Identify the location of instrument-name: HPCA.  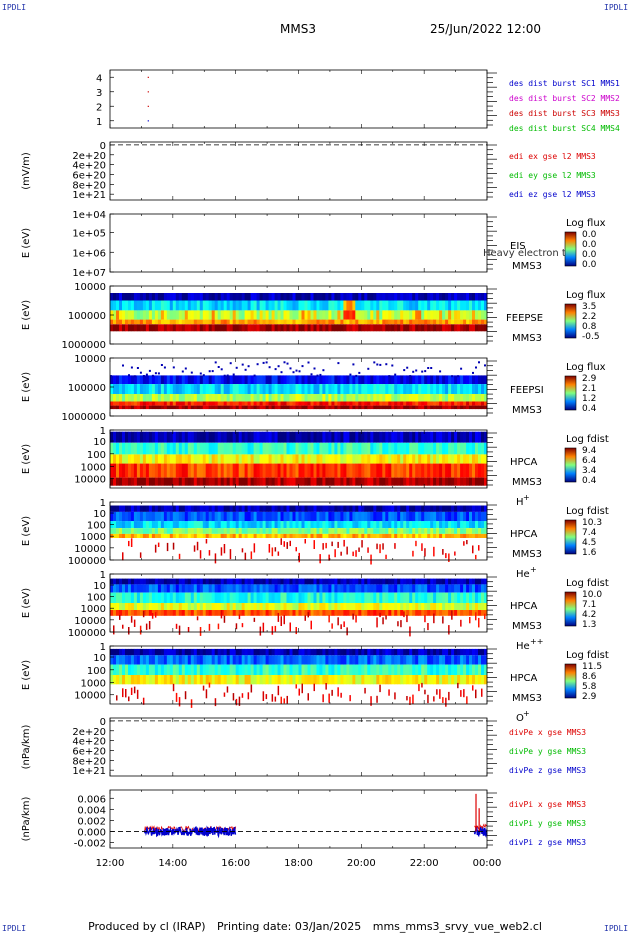
(524, 534).